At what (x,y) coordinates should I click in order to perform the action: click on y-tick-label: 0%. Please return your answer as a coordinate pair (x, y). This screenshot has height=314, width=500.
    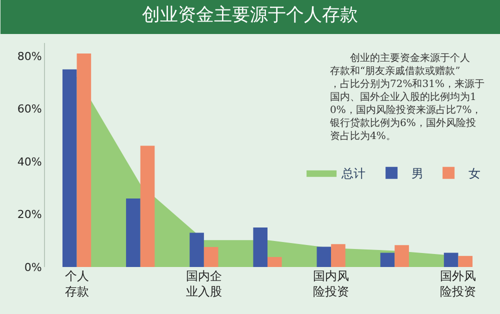
    Looking at the image, I should click on (33, 267).